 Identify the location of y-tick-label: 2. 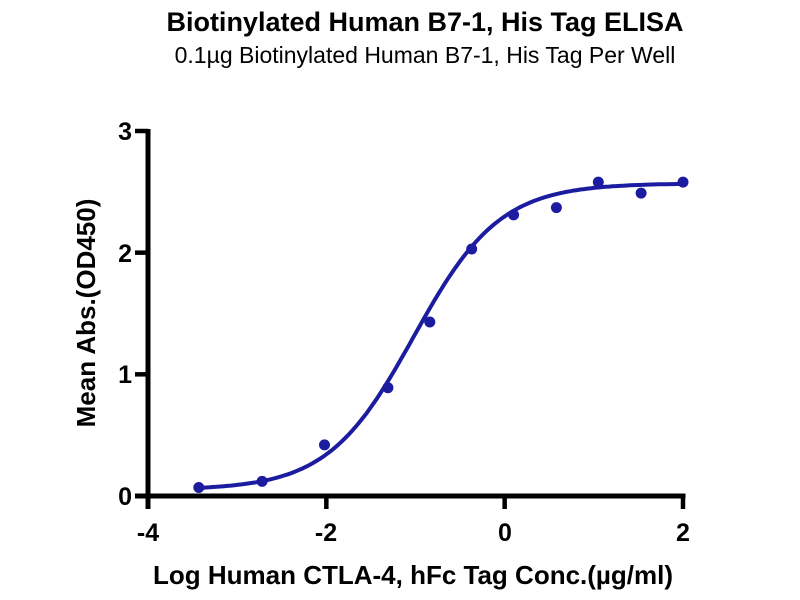
(125, 254).